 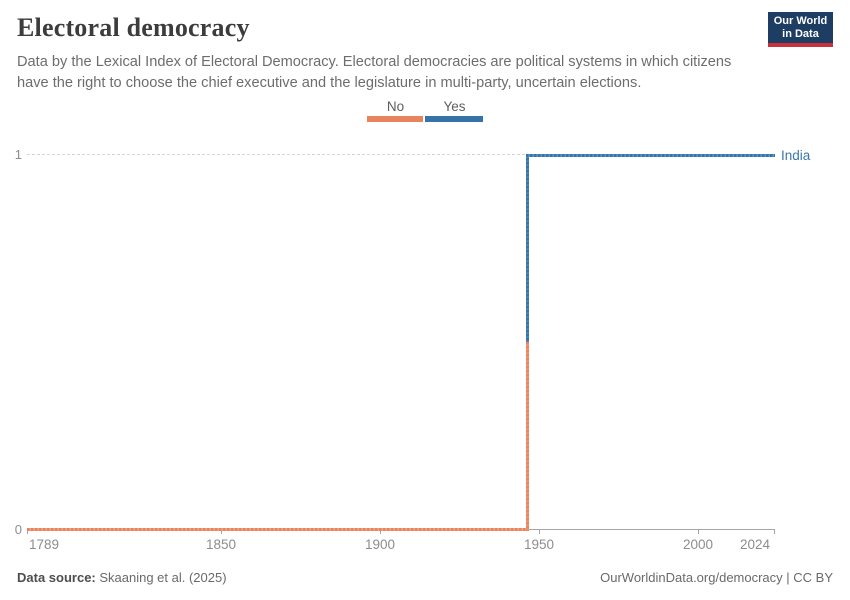 I want to click on gridline-y1, so click(x=401, y=154).